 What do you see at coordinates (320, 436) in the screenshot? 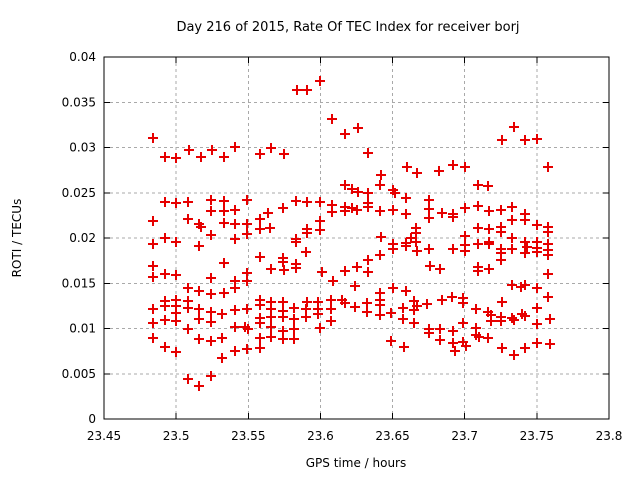
I see `x-tick-label: 23.6` at bounding box center [320, 436].